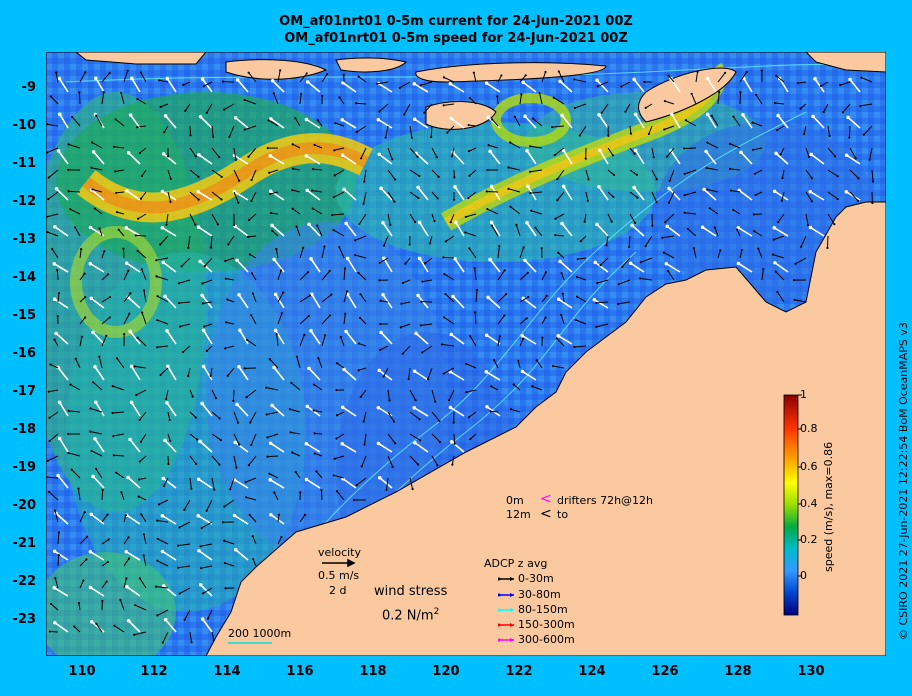 This screenshot has height=696, width=912. I want to click on velocity-duration: 2 d, so click(338, 590).